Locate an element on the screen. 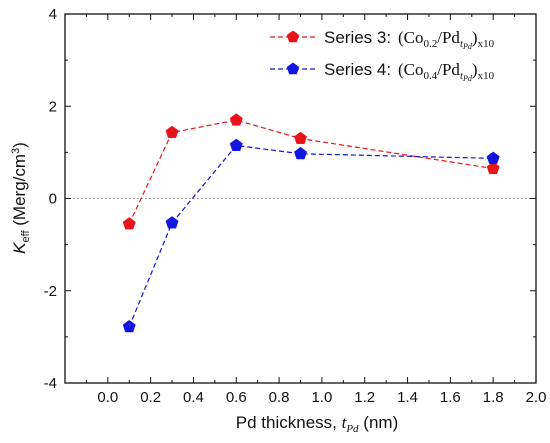 The width and height of the screenshot is (550, 443). y-tick-label: -2 is located at coordinates (50, 291).